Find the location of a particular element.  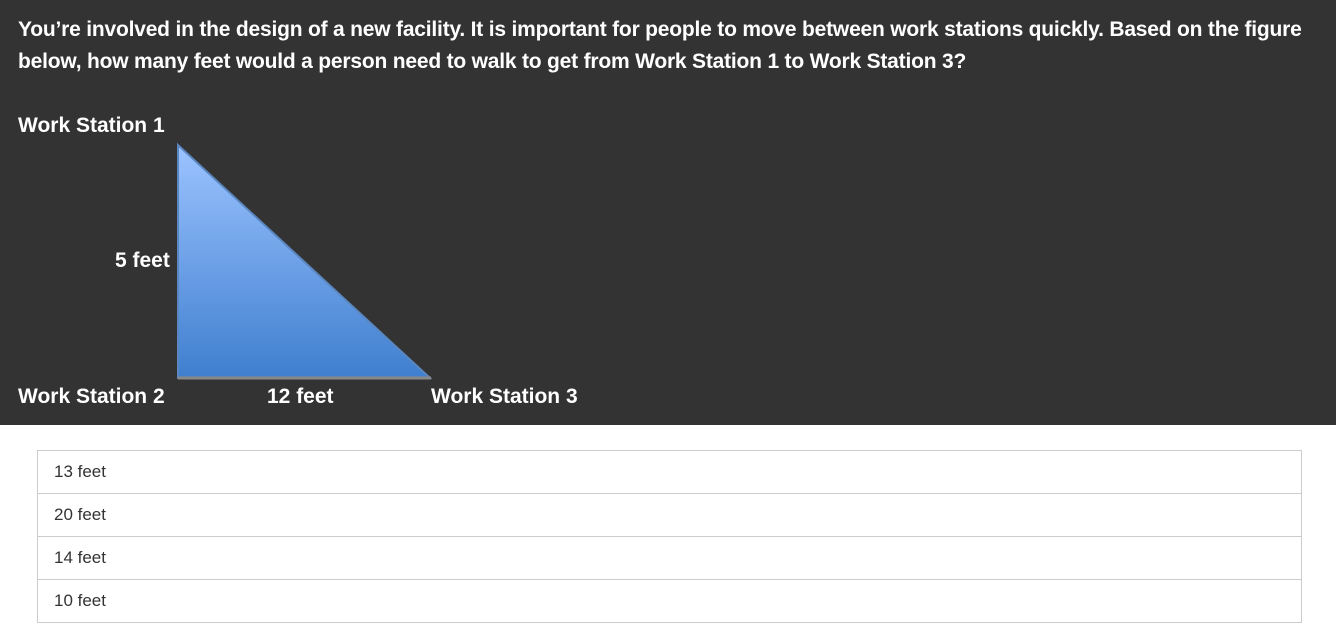

label-horizontal-side: 12 feet is located at coordinates (300, 396).